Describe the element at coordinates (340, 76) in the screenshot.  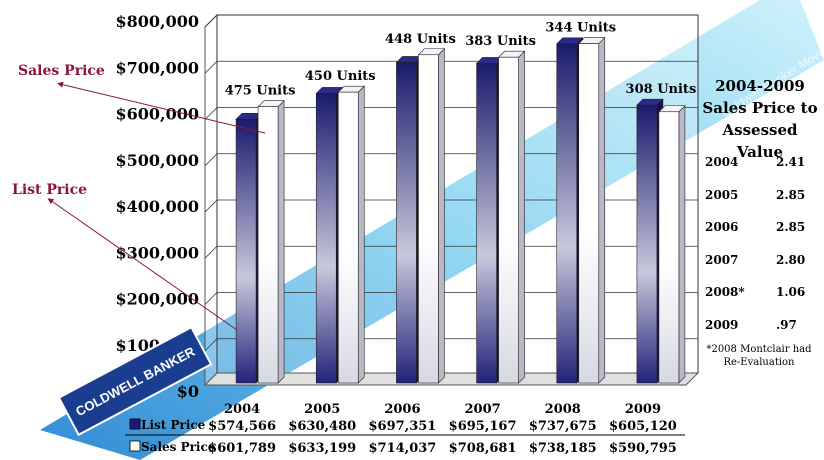
I see `units-label: 450 Units` at that location.